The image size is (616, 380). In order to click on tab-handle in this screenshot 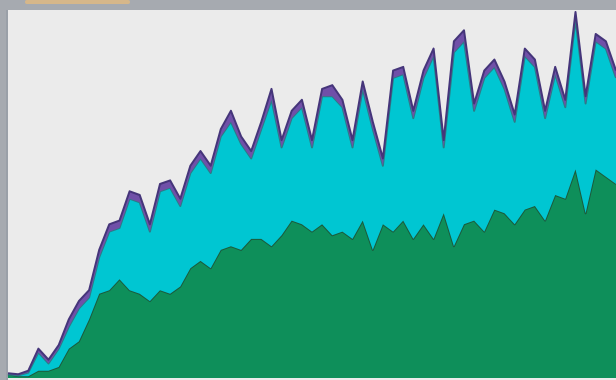, I will do `click(77, 2)`.